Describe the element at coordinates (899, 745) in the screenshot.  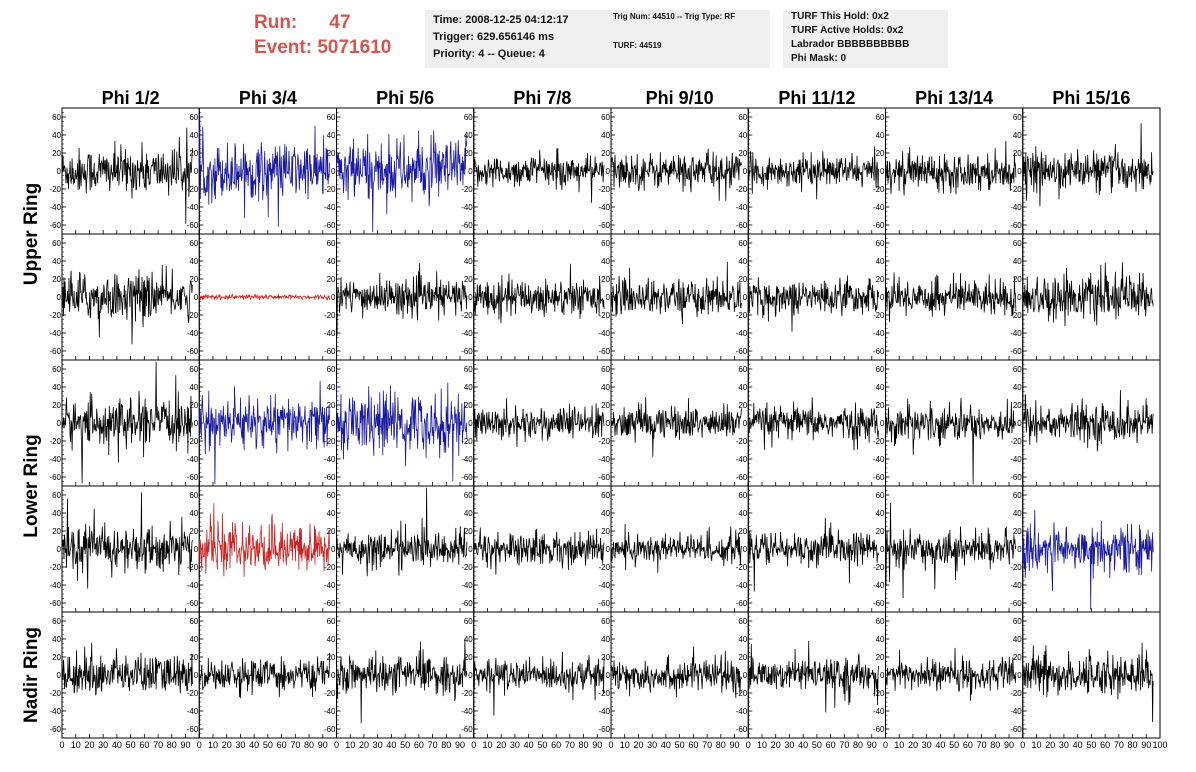
I see `x-tick-label: 10` at that location.